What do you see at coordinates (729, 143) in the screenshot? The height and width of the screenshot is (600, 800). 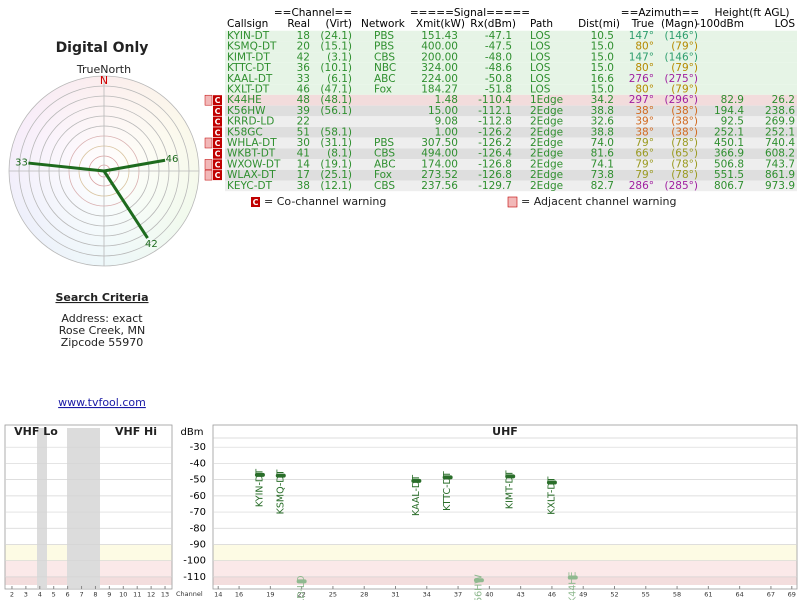 I see `table-cell: 450.1` at bounding box center [729, 143].